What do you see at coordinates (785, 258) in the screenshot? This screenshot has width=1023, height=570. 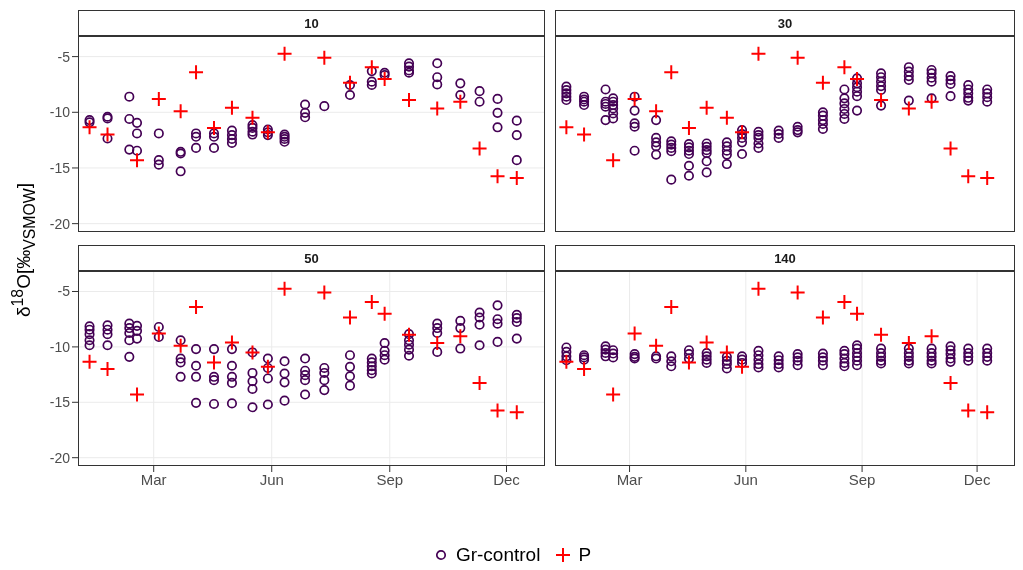 I see `chart-title: 140` at bounding box center [785, 258].